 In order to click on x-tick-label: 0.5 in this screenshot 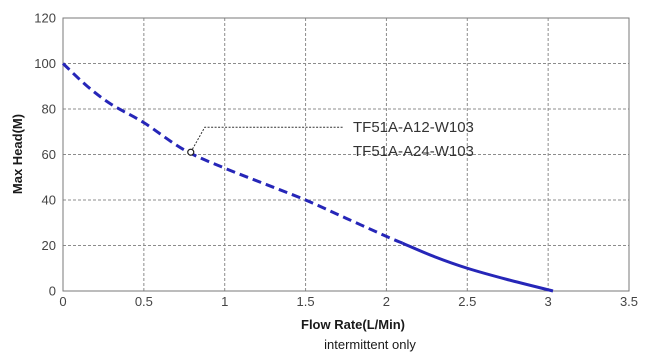, I will do `click(144, 301)`.